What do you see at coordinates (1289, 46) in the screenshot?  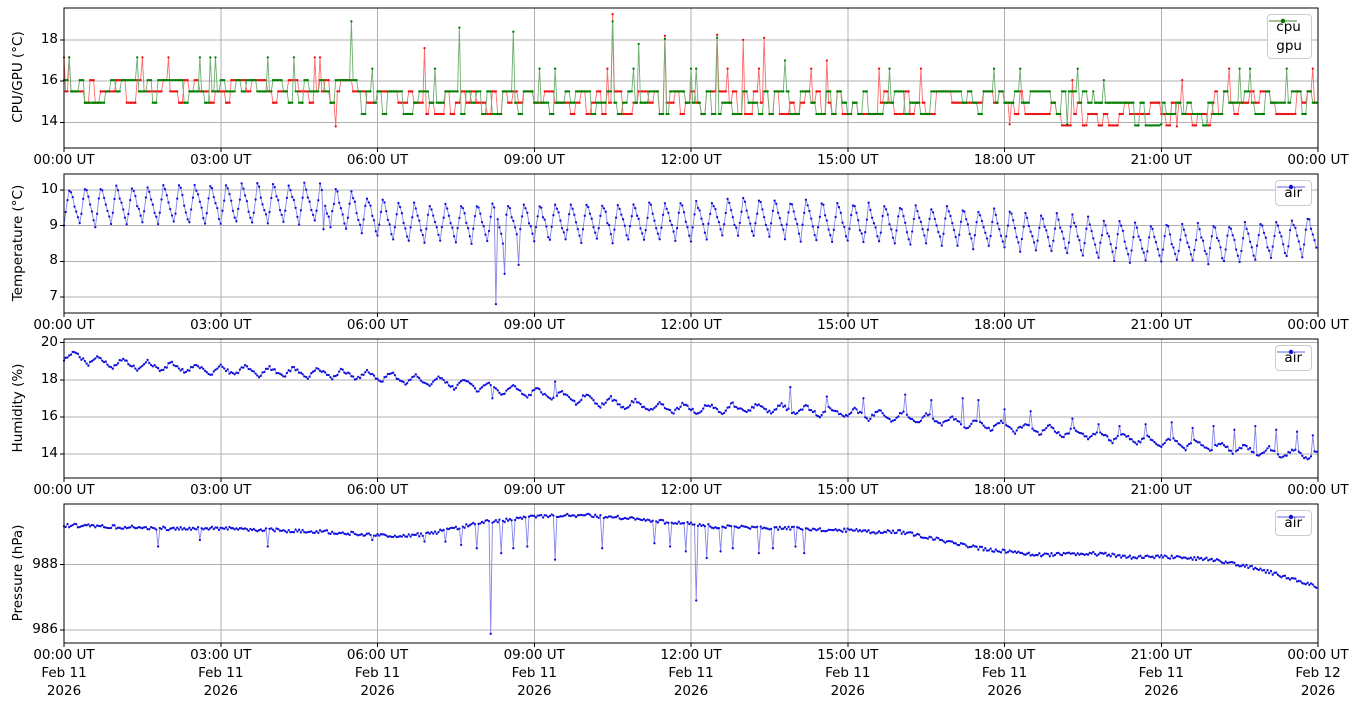 I see `legend-label: gpu` at bounding box center [1289, 46].